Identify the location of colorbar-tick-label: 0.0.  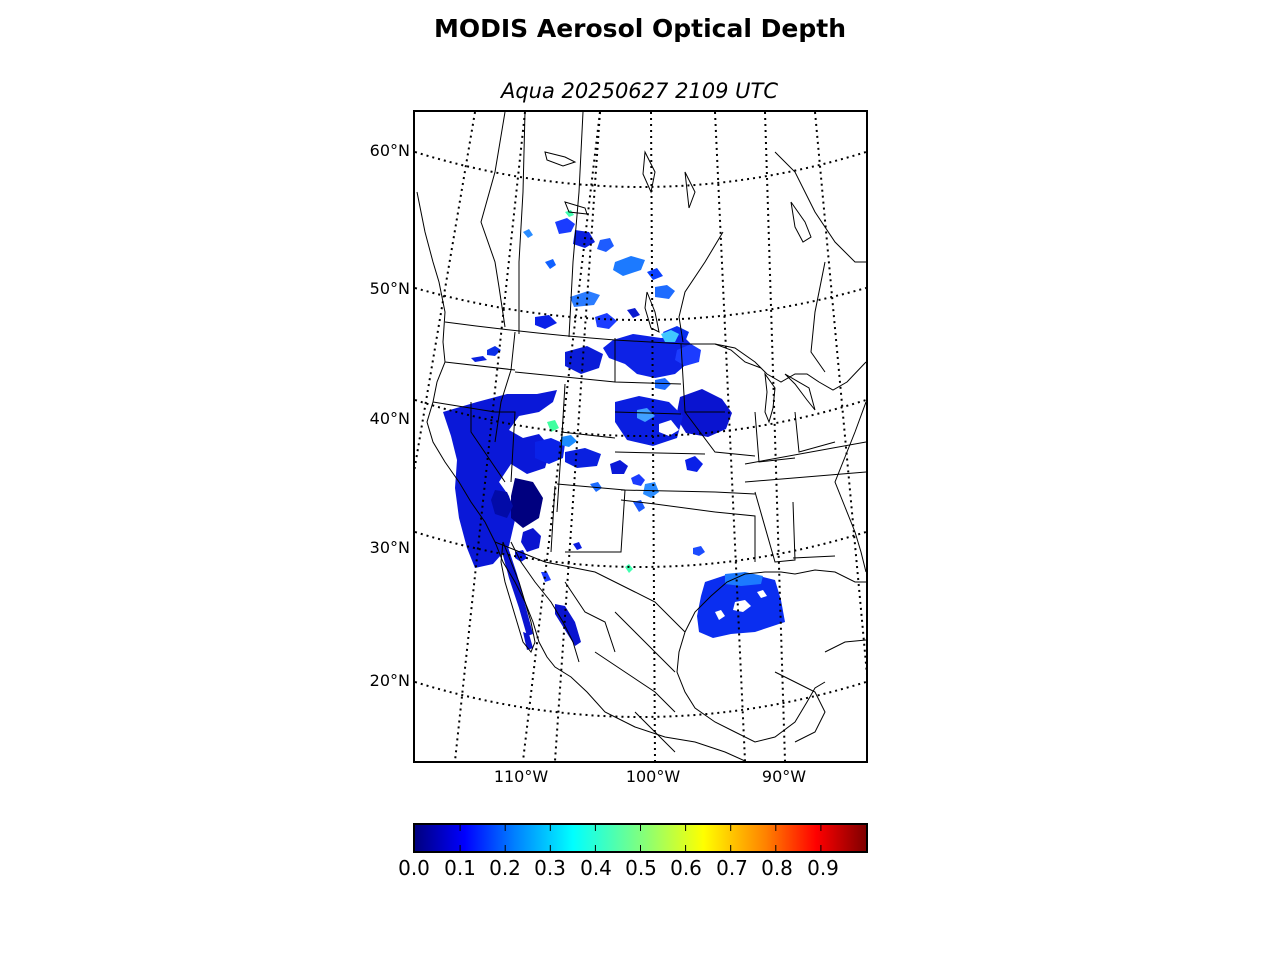
(414, 868).